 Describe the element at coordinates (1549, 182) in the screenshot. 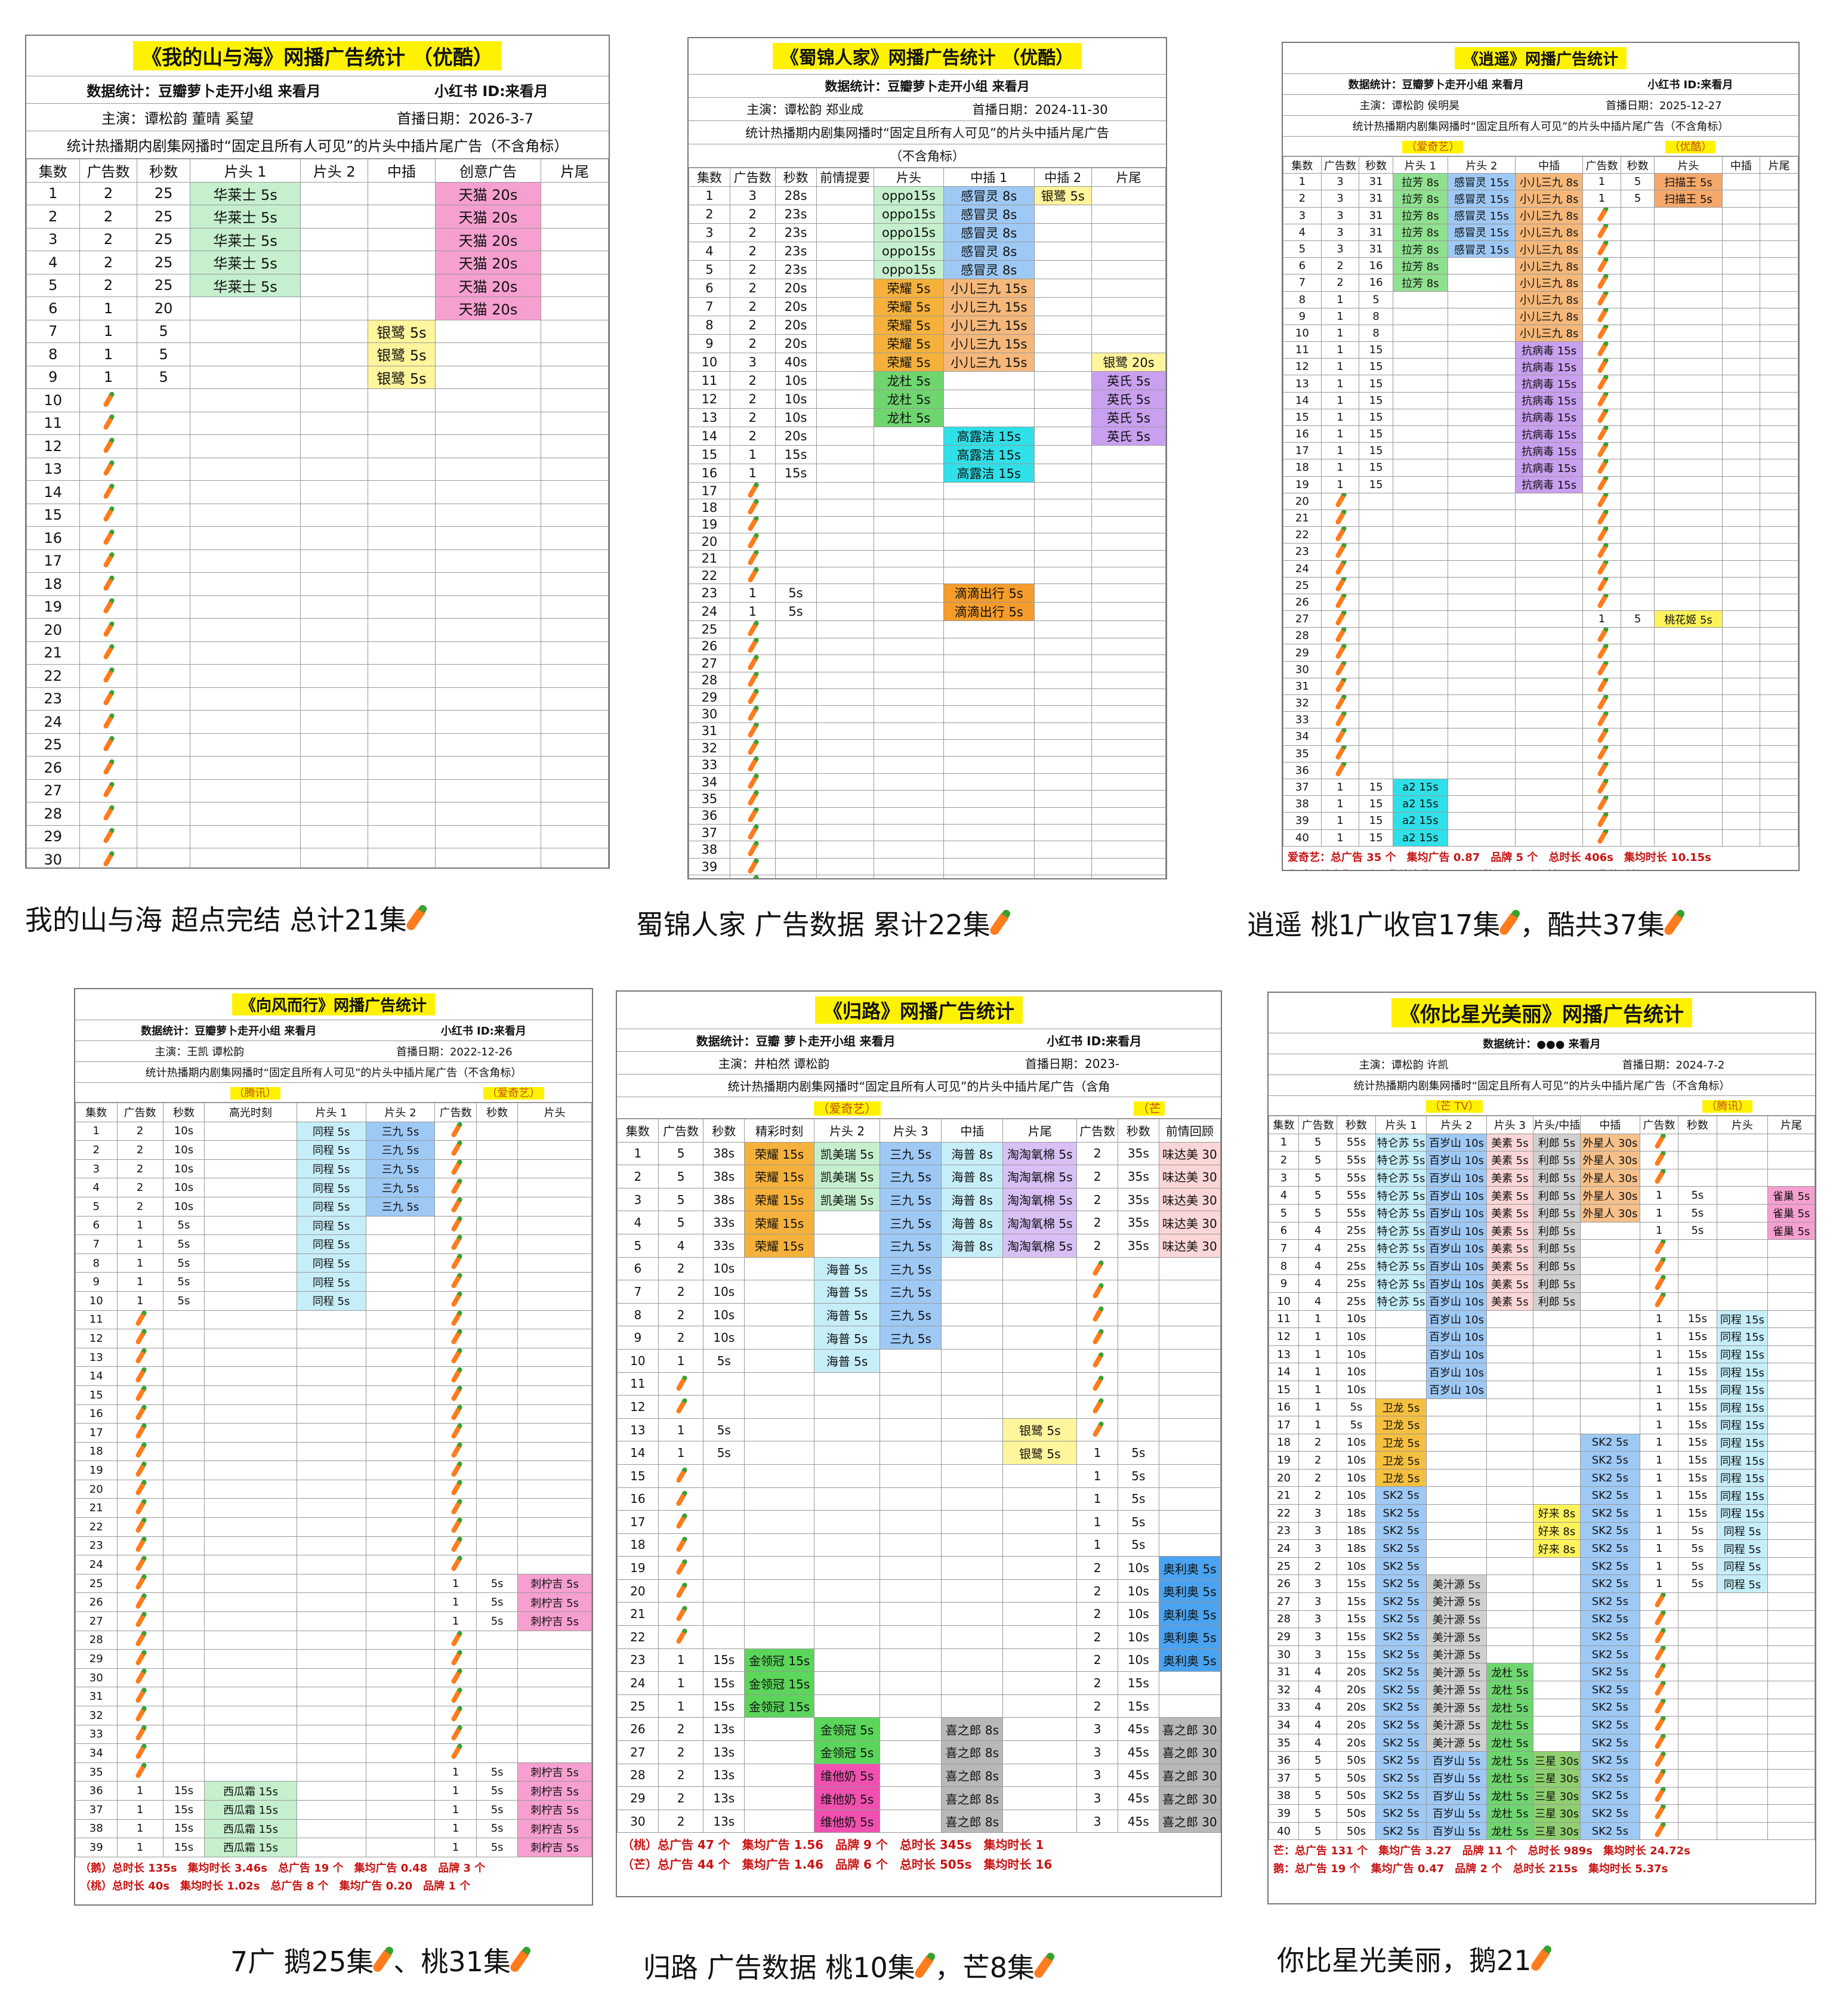

I see `table-cell: 小儿三九 8s` at that location.